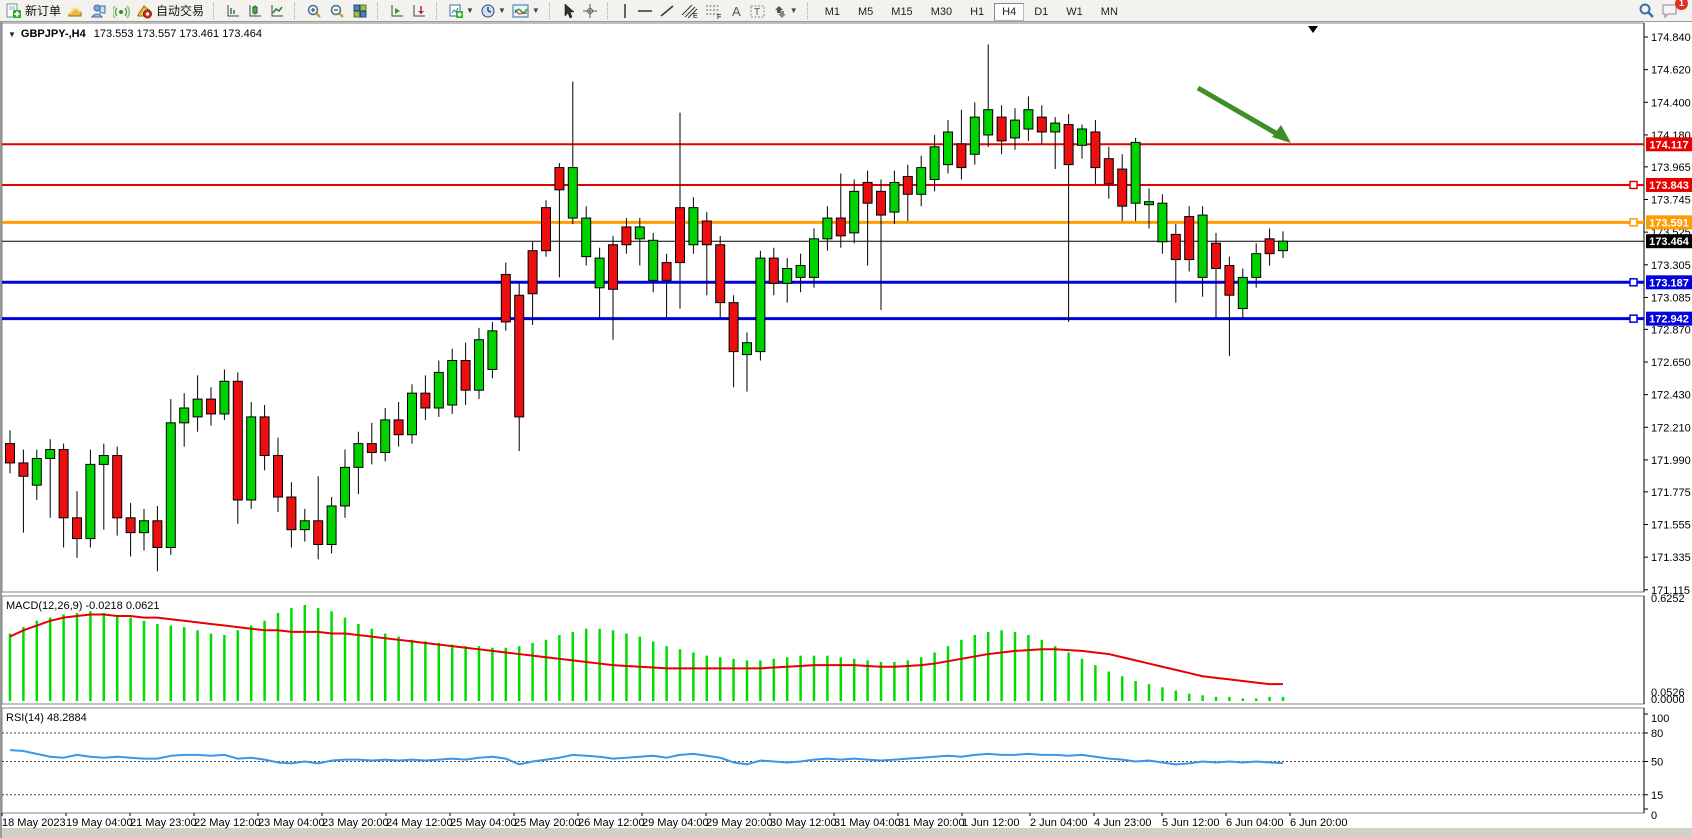 This screenshot has height=838, width=1692. I want to click on bar-chart-button, so click(233, 11).